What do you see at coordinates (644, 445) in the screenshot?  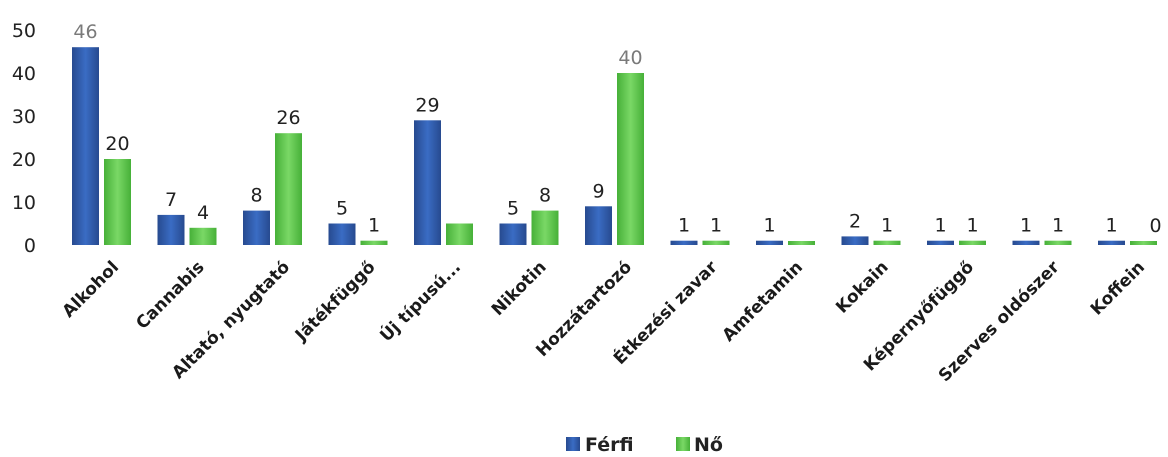 I see `legend: Férfi Nő` at bounding box center [644, 445].